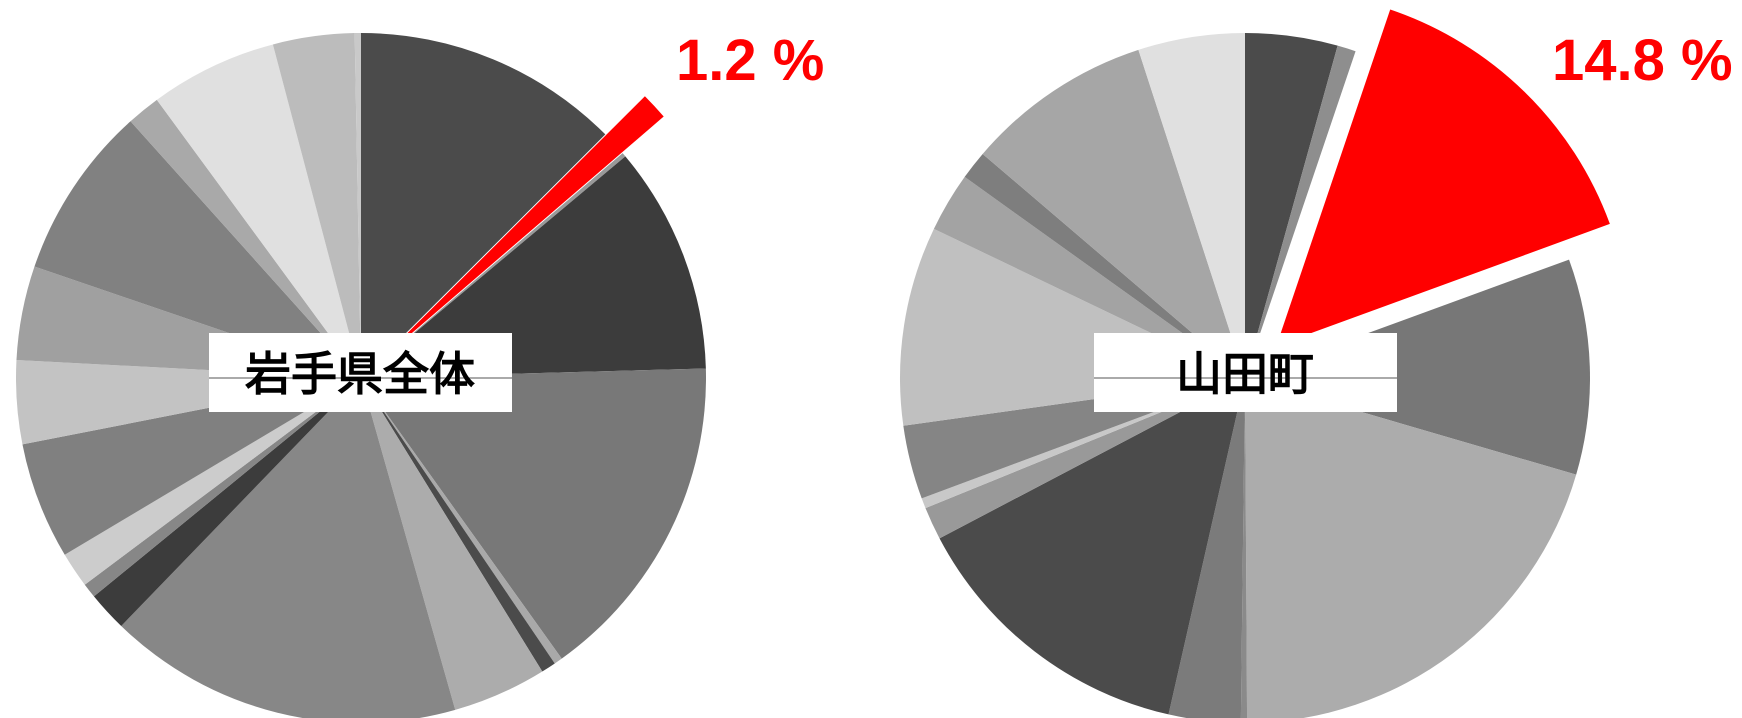 The height and width of the screenshot is (718, 1742). I want to click on pie-0-highlight-label: 1.2 %, so click(750, 60).